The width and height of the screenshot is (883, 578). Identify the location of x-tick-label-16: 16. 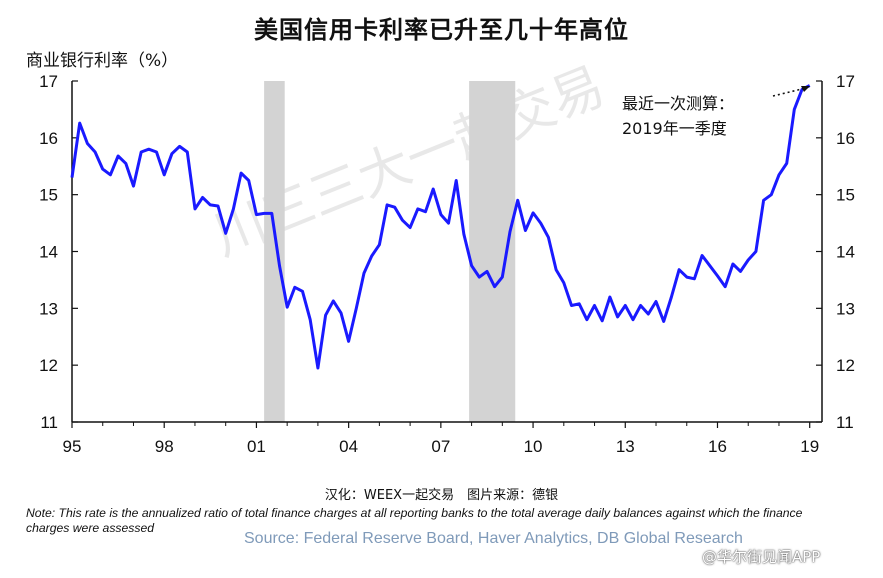
(717, 446).